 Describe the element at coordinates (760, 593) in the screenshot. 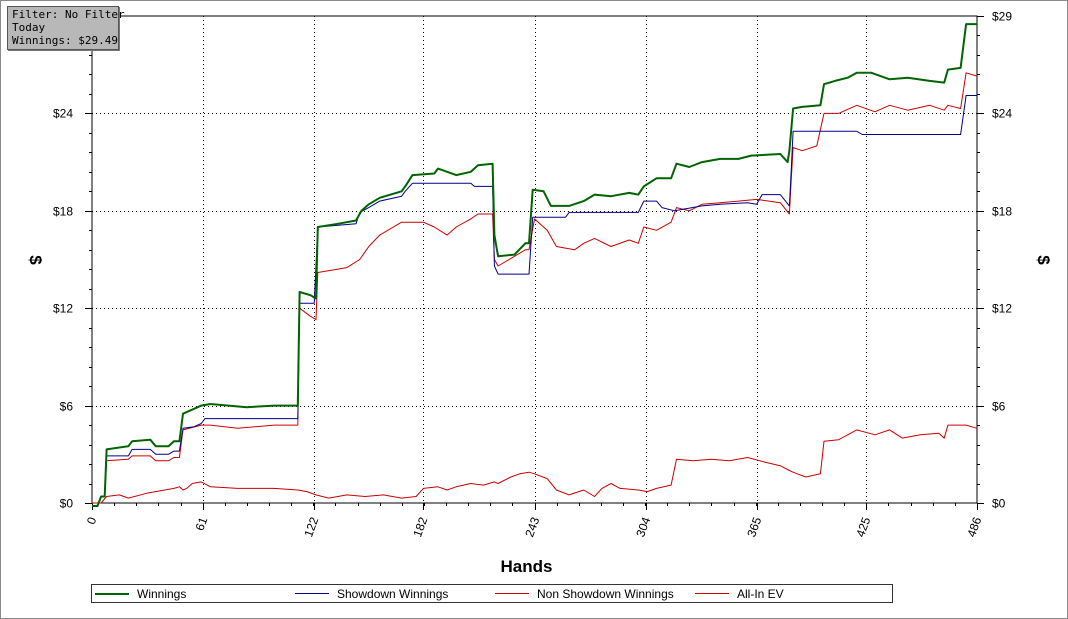

I see `legend-label: All-In EV` at that location.